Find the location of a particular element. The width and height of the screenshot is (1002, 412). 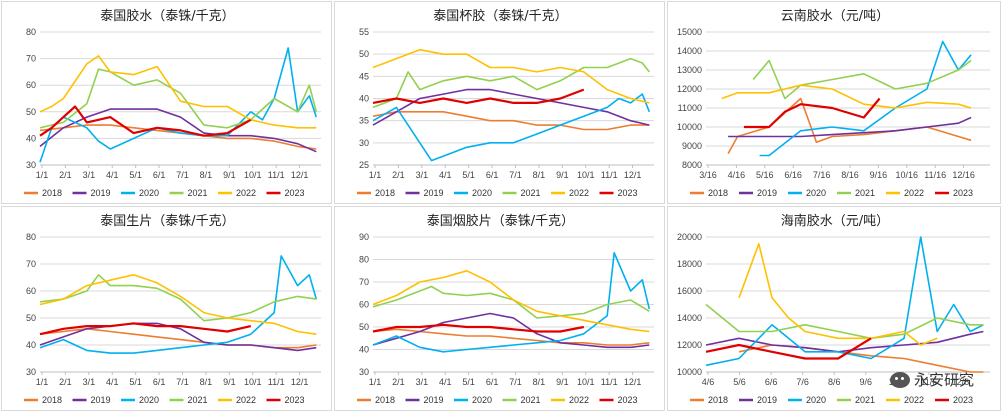

y-tick-label: 25 is located at coordinates (364, 165).